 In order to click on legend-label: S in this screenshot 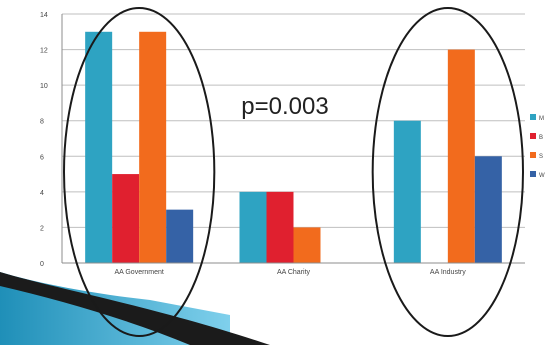, I will do `click(541, 157)`.